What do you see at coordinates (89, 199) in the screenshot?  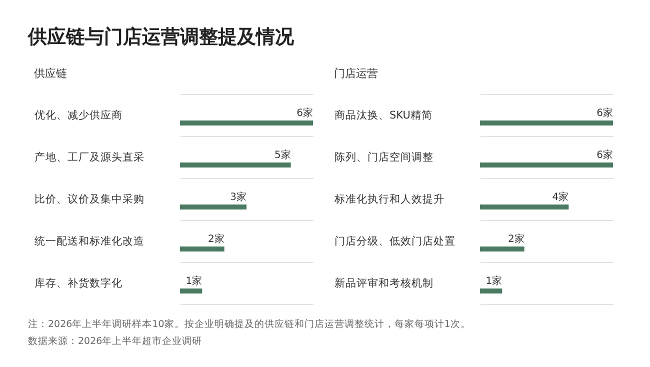 I see `y-tick-label: 比价、议价及集中采购` at bounding box center [89, 199].